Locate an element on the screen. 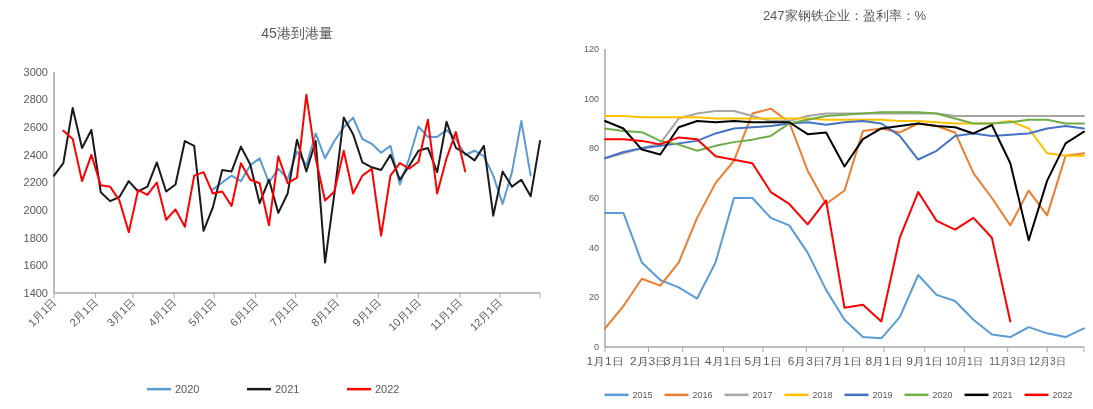 The height and width of the screenshot is (409, 1093). y-tick-label: 20 is located at coordinates (593, 297).